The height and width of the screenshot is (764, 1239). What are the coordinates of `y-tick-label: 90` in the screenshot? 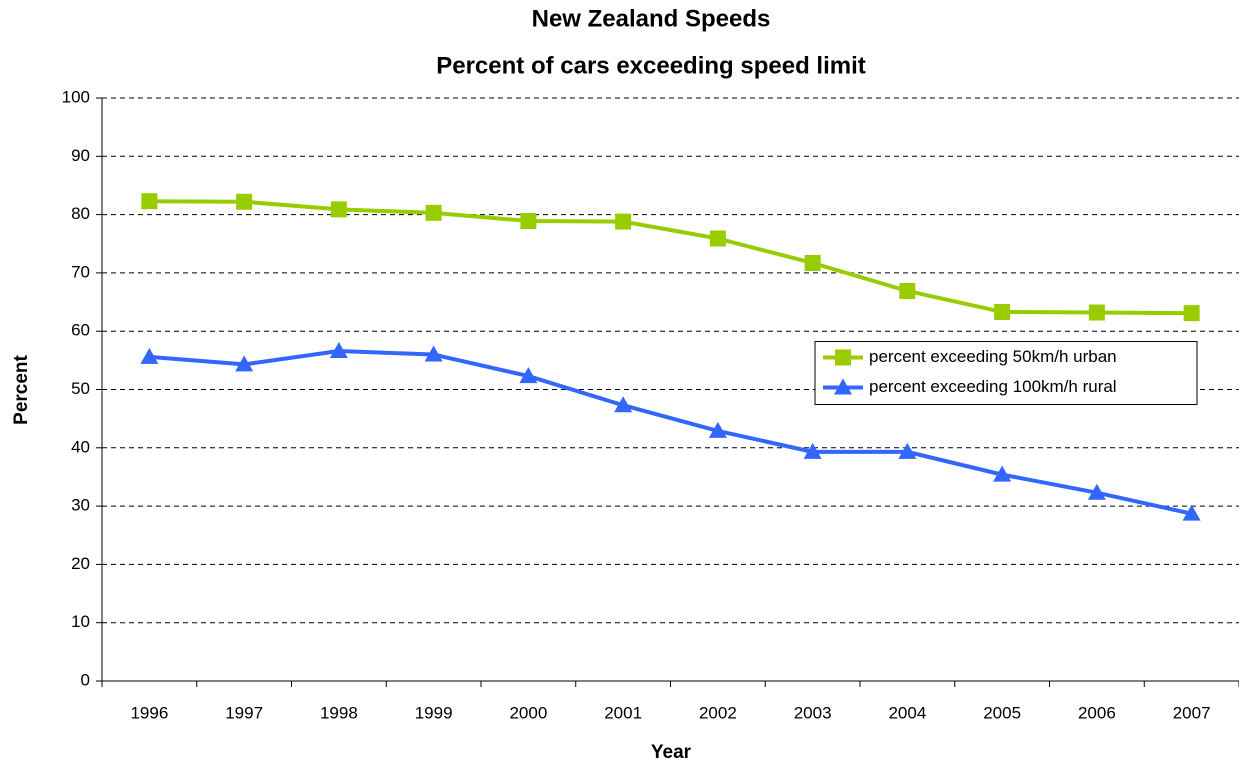 It's located at (80, 155).